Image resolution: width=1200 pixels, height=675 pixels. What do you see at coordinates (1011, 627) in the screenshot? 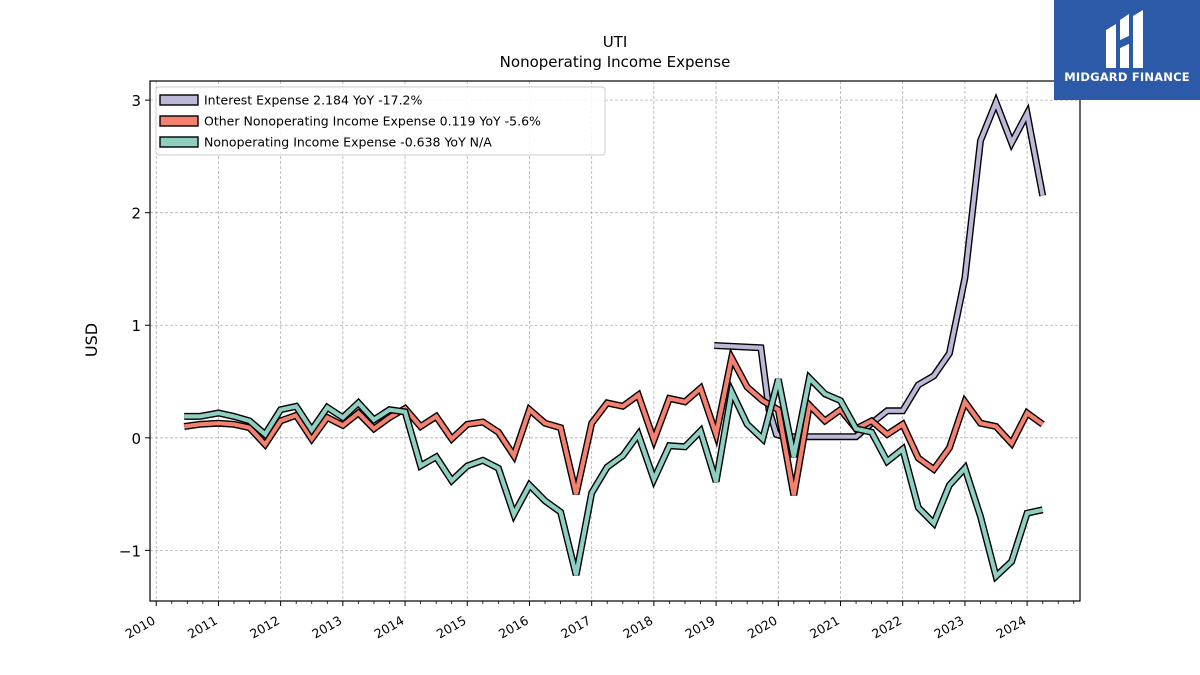
I see `x-tick-label: 2024` at bounding box center [1011, 627].